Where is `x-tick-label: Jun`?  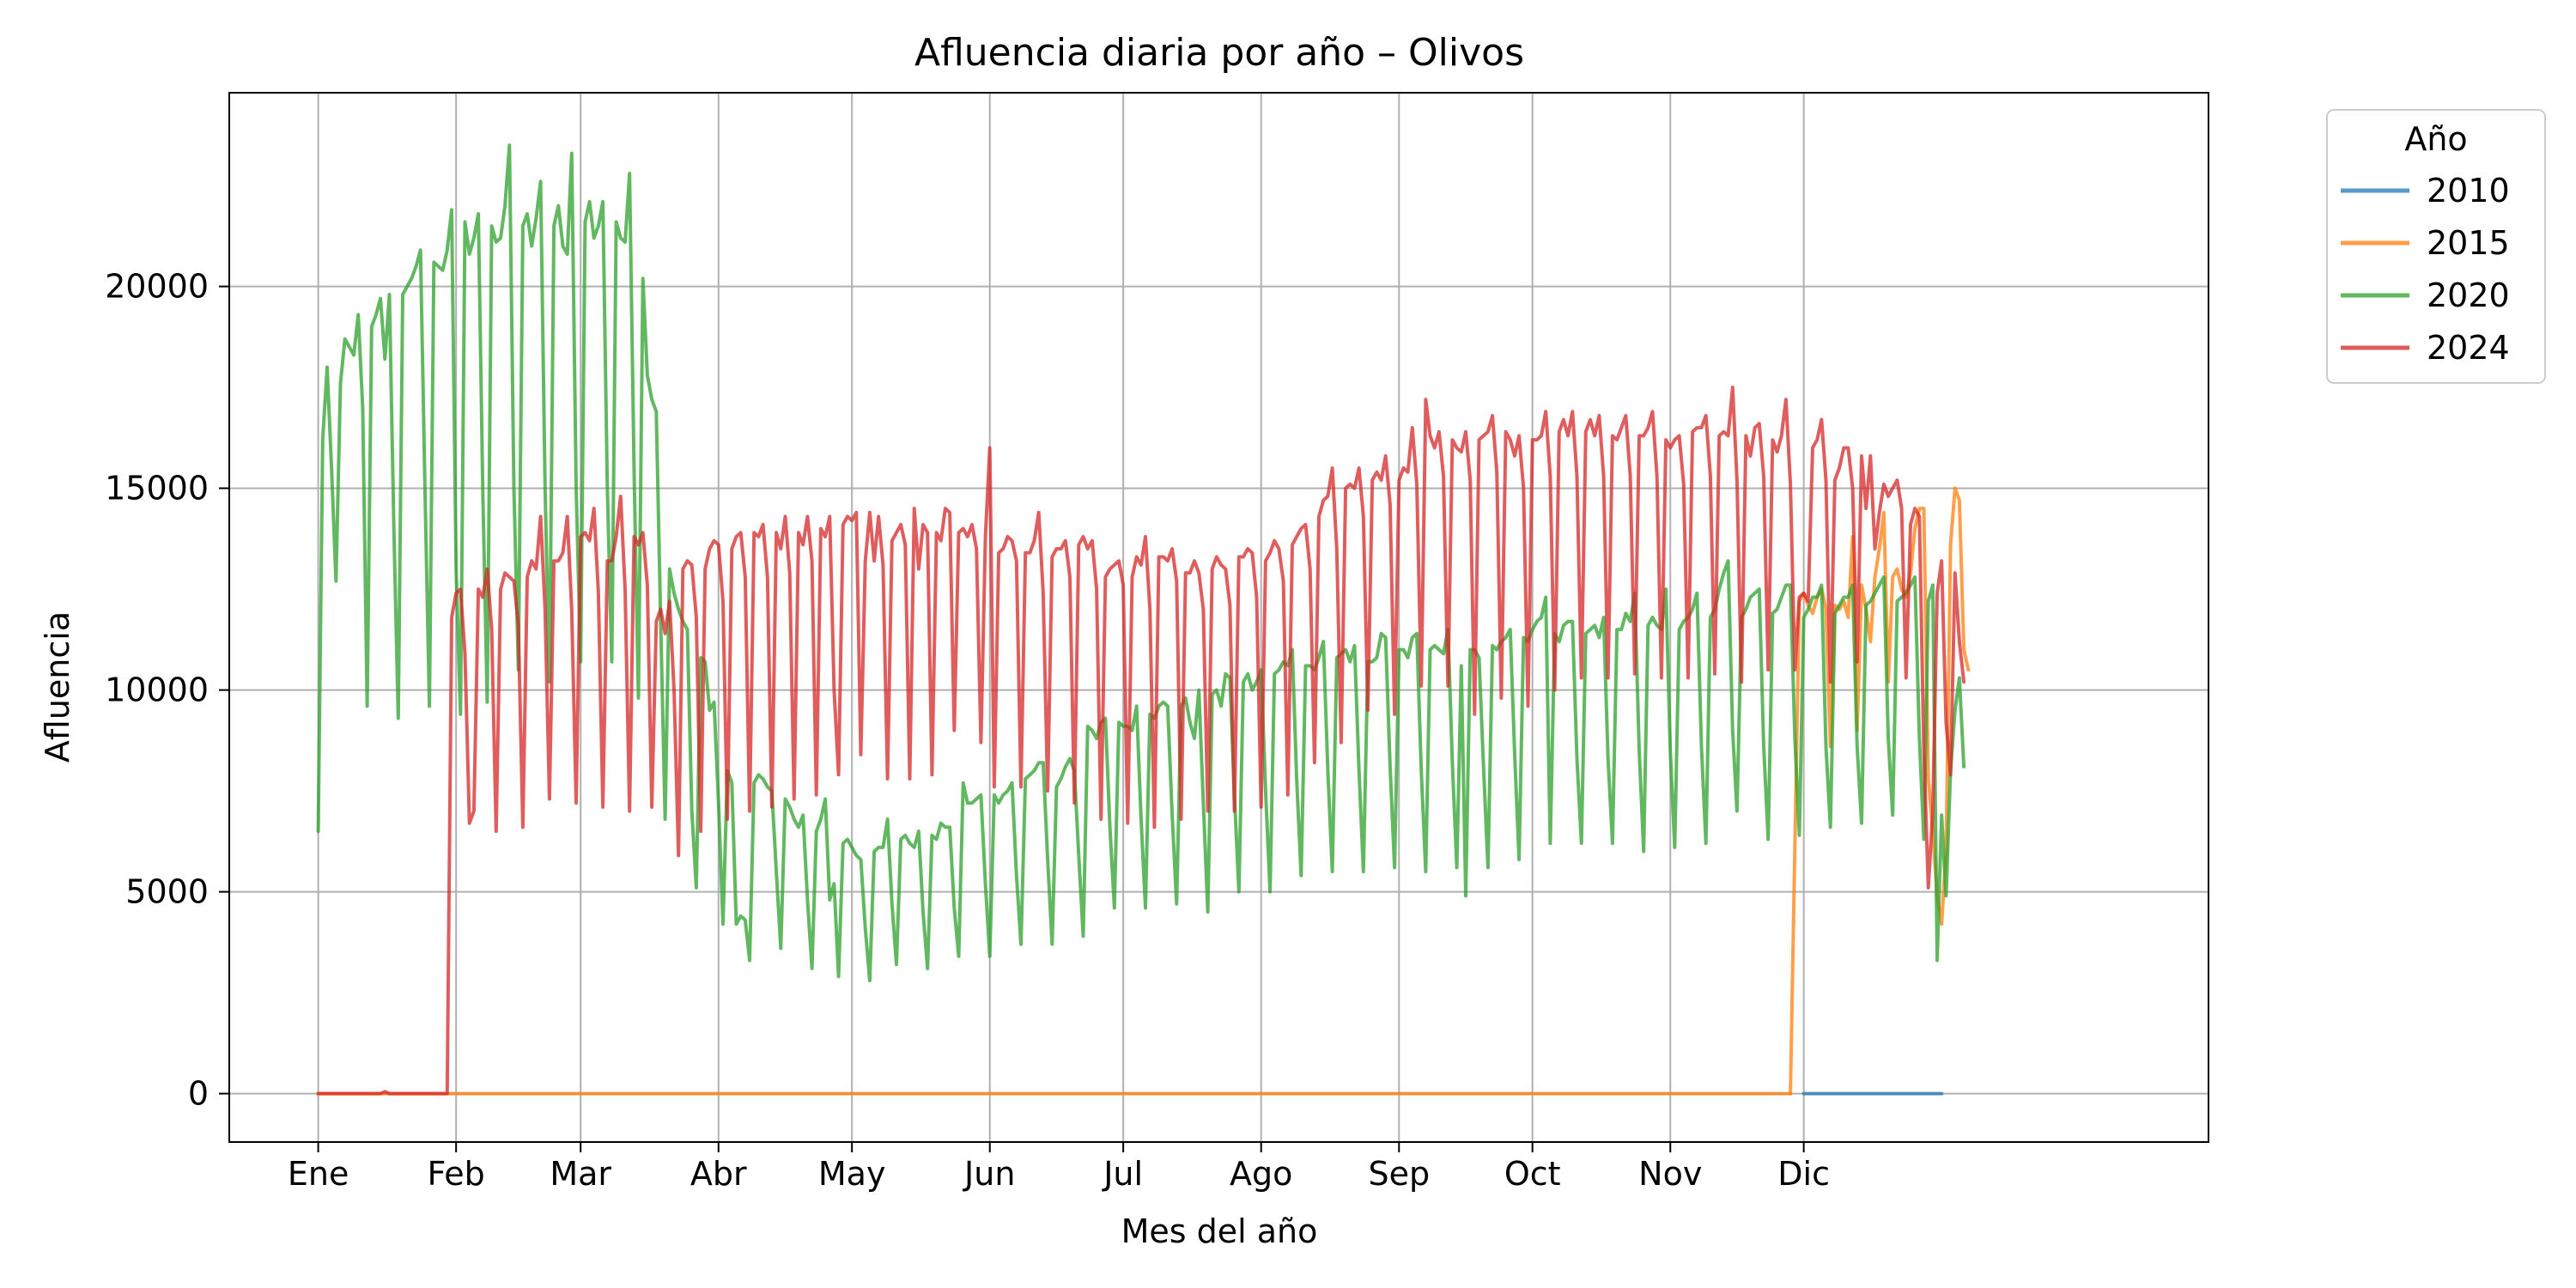
x-tick-label: Jun is located at coordinates (989, 1174).